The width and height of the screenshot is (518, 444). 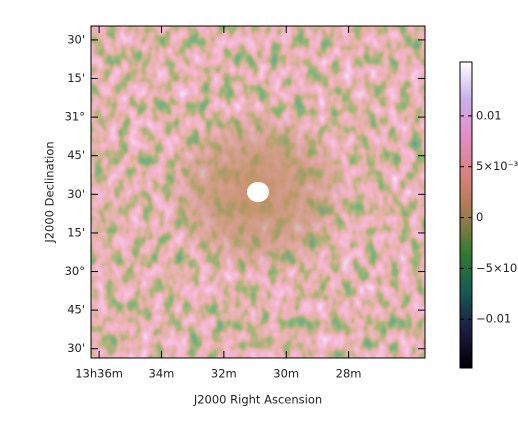 What do you see at coordinates (257, 400) in the screenshot?
I see `x-axis-label: J2000 Right Ascension` at bounding box center [257, 400].